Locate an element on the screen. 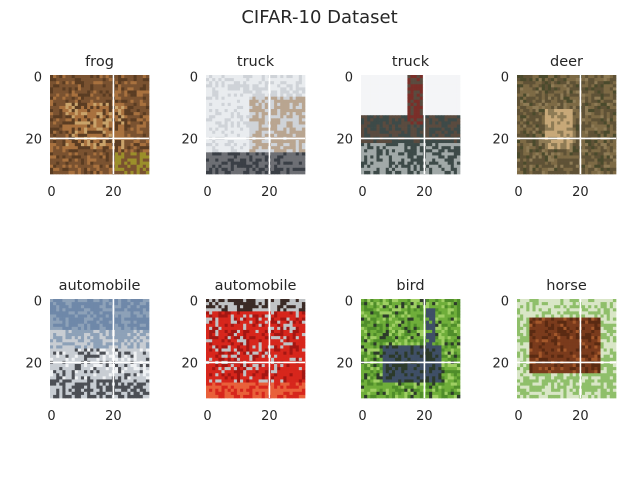 The width and height of the screenshot is (639, 477). panel-title: deer is located at coordinates (566, 62).